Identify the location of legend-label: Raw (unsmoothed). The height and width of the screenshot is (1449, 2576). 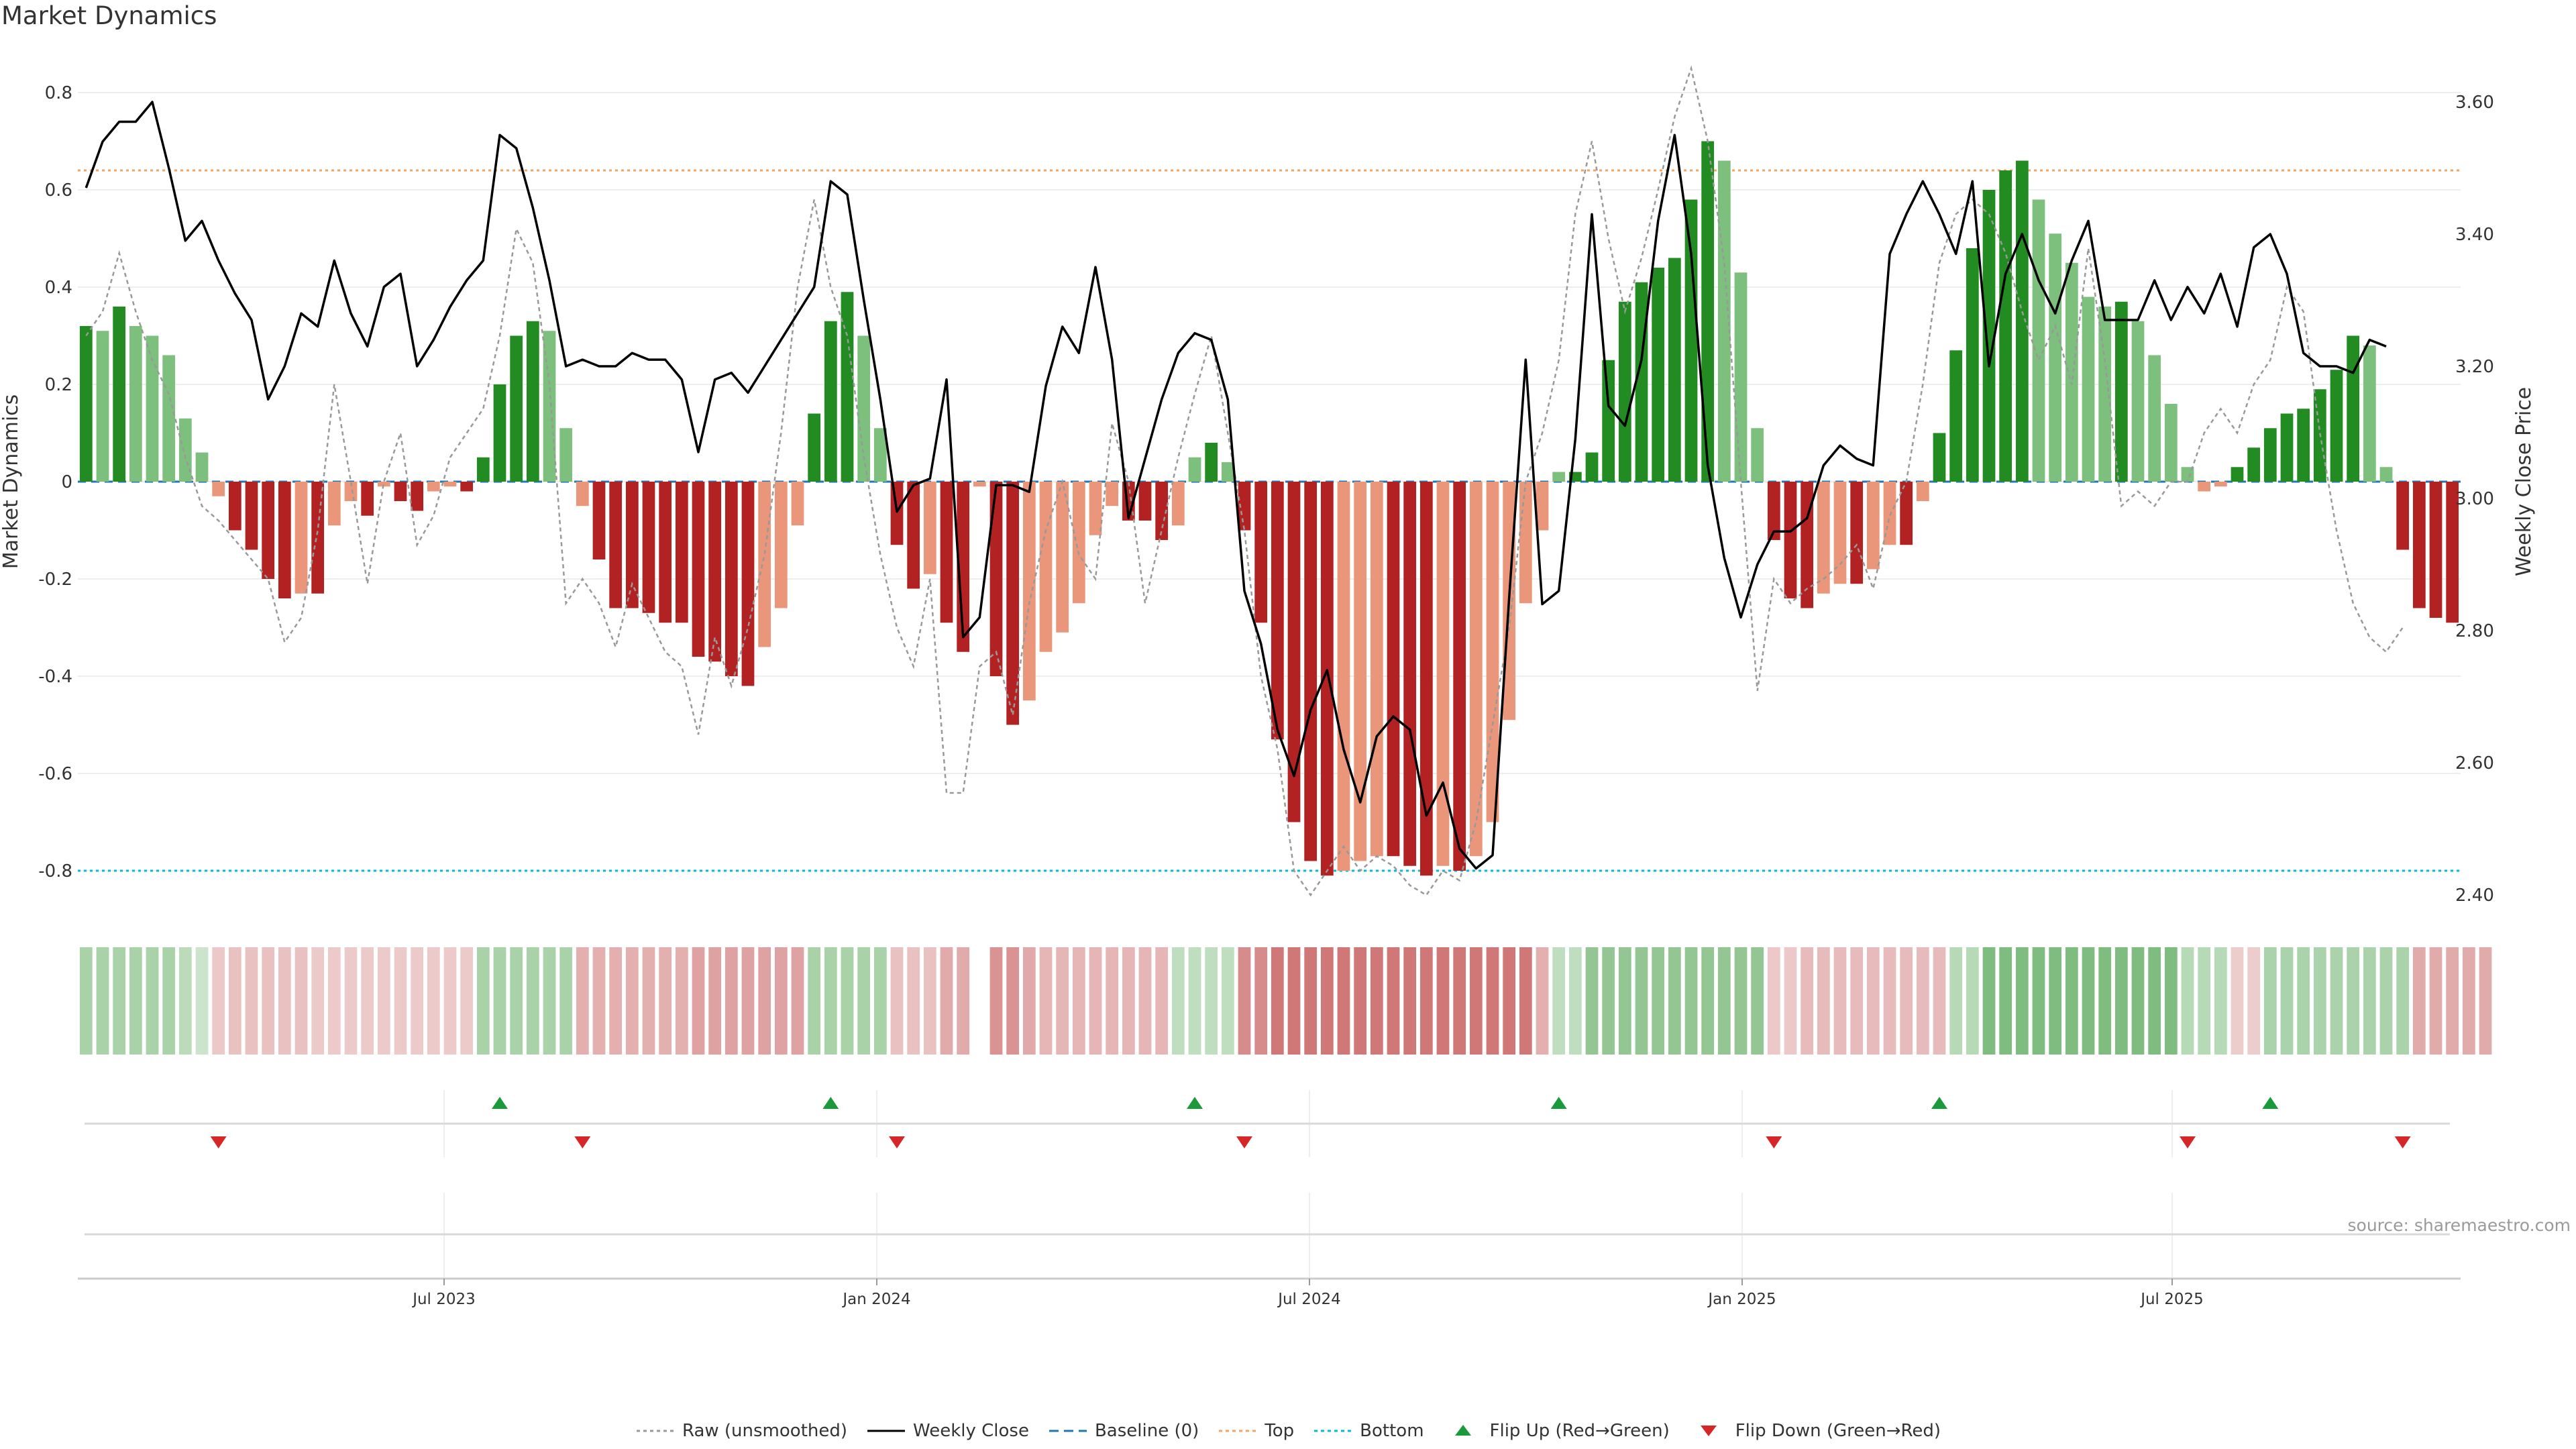
(765, 1431).